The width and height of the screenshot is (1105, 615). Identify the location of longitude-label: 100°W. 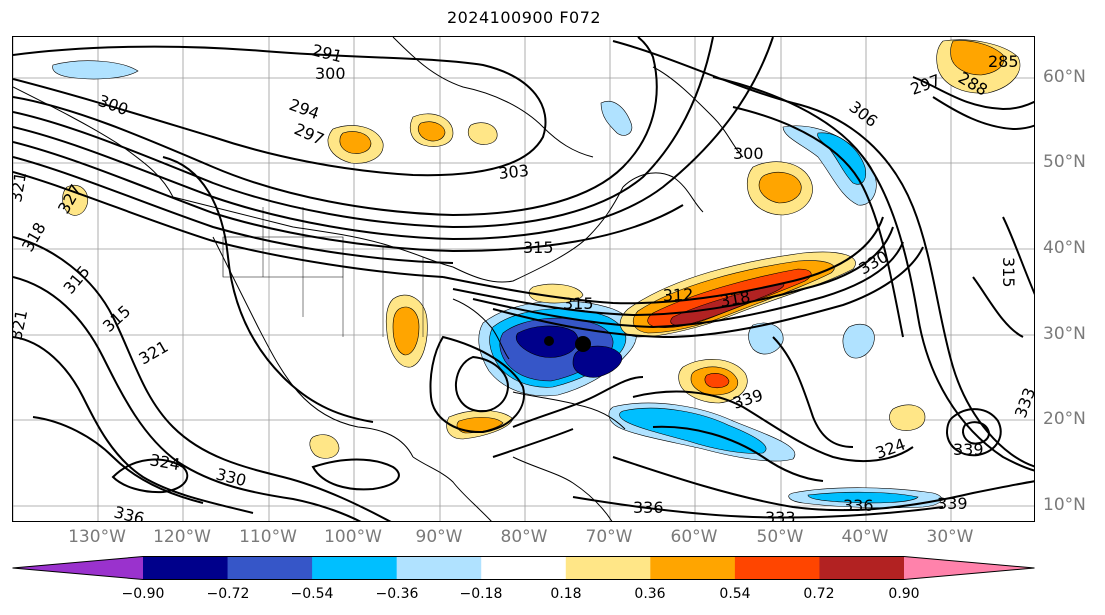
(353, 537).